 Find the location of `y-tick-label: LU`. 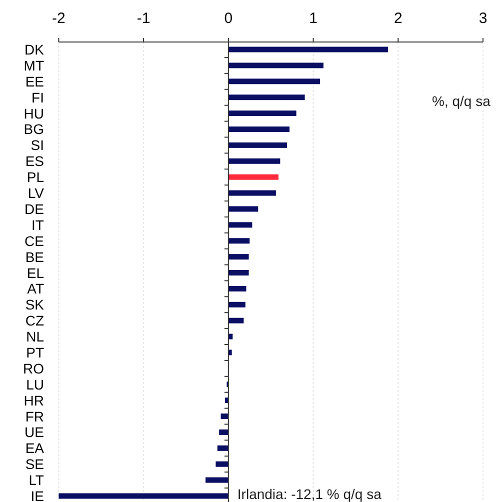

y-tick-label: LU is located at coordinates (35, 384).